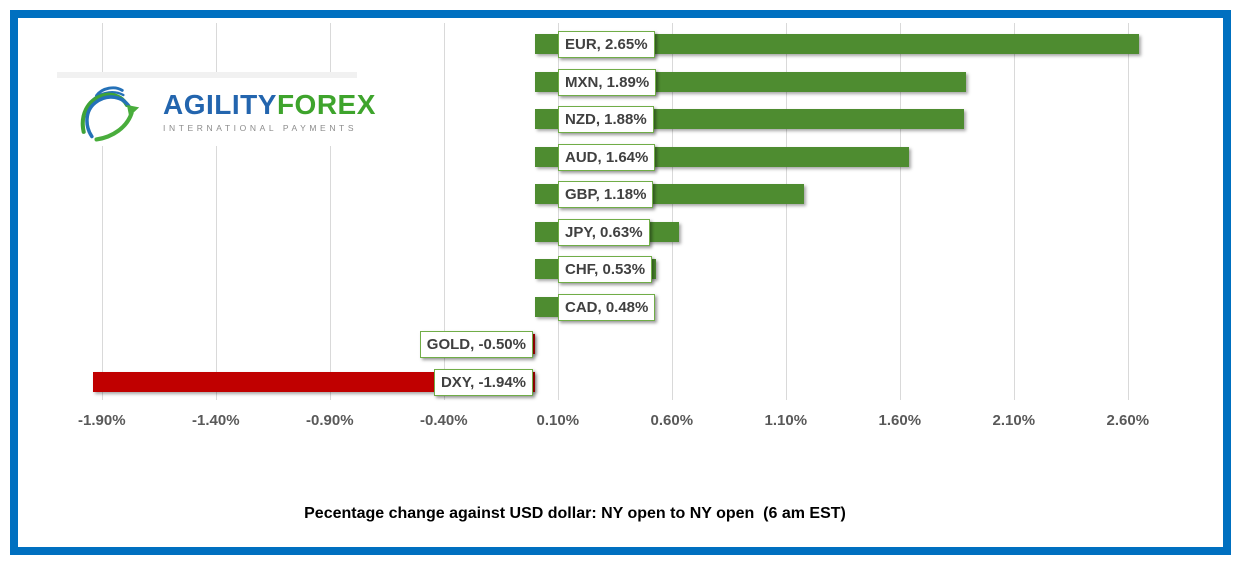 The height and width of the screenshot is (567, 1235). Describe the element at coordinates (606, 44) in the screenshot. I see `bar-label-eur: EUR, 2.65%` at that location.